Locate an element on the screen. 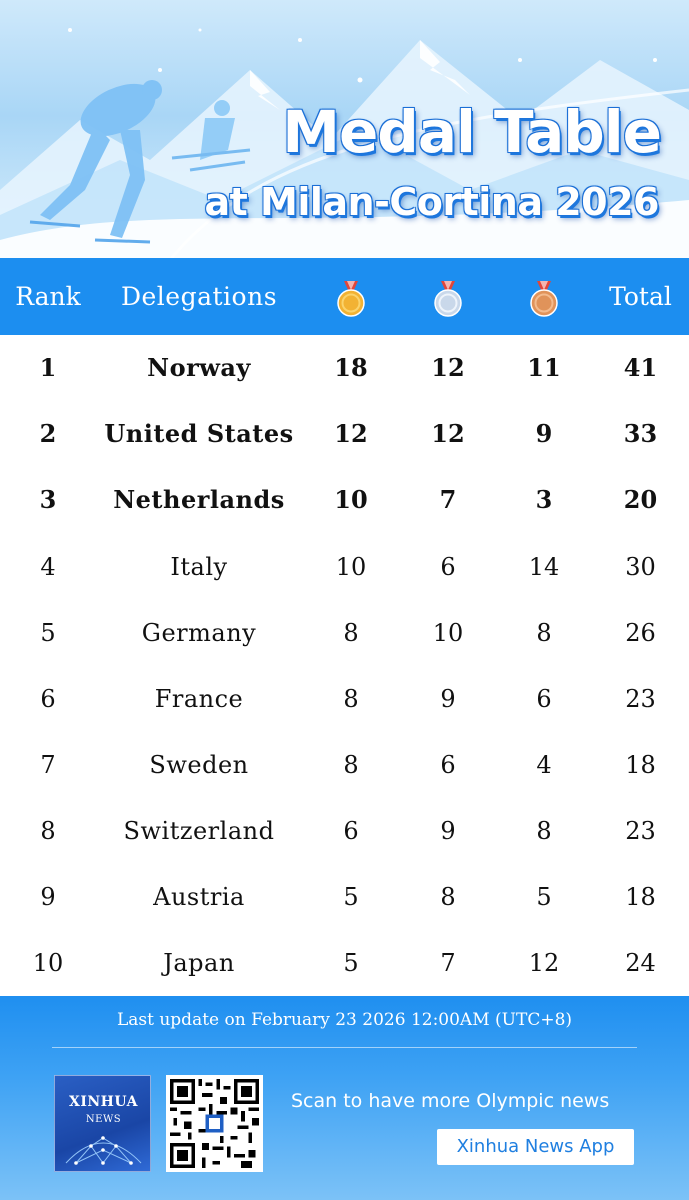 This screenshot has height=1200, width=689. rank-cell: 5 is located at coordinates (48, 633).